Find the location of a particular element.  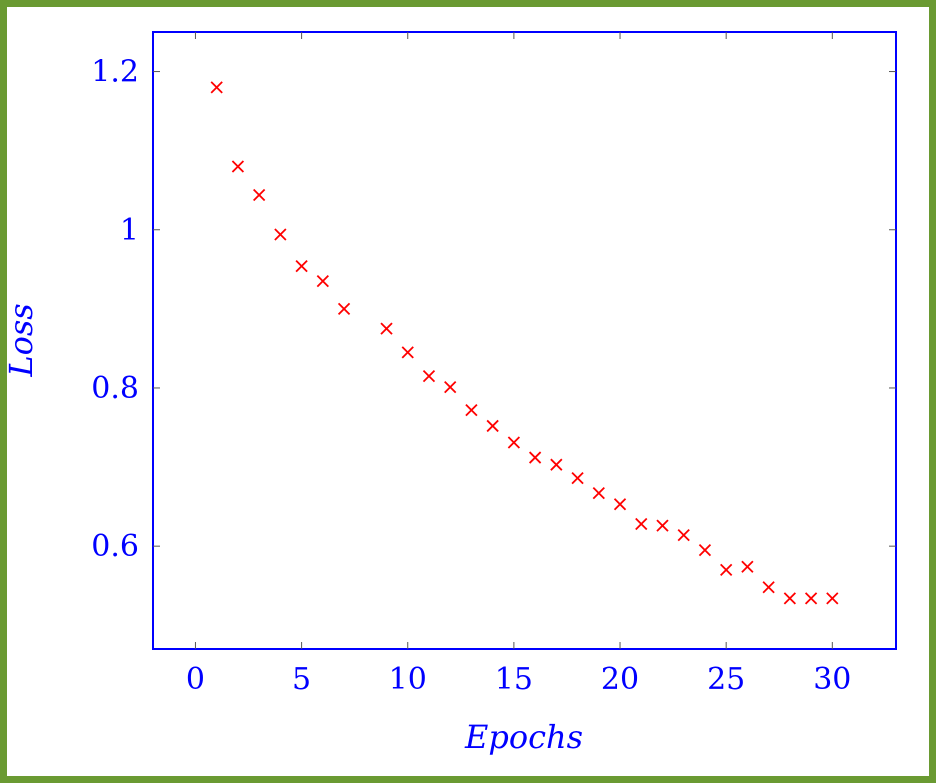

x-axis-title: Epochs is located at coordinates (523, 737).